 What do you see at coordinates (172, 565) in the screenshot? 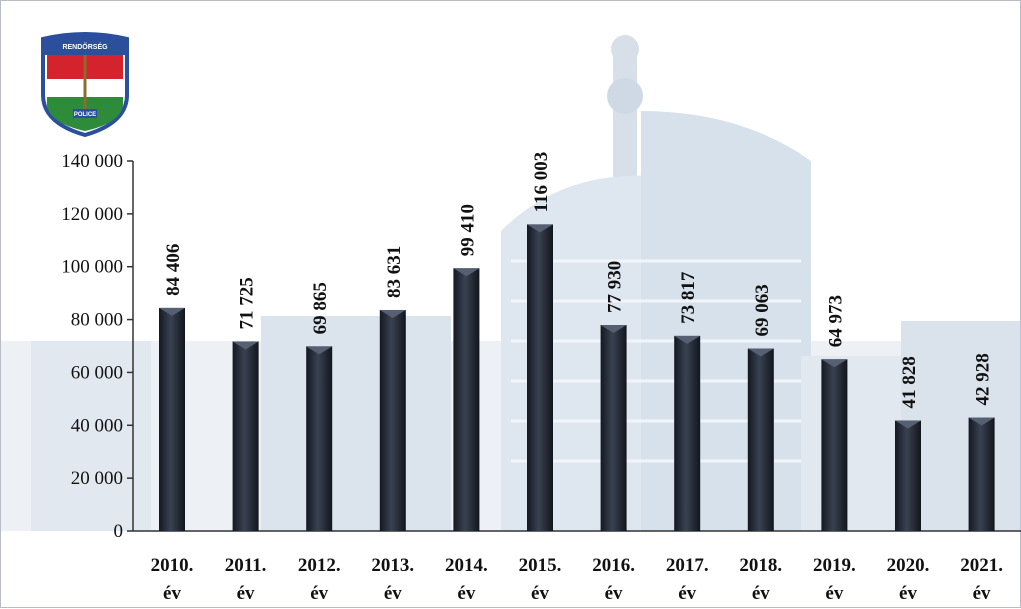
I see `category-year-label: 2010.` at bounding box center [172, 565].